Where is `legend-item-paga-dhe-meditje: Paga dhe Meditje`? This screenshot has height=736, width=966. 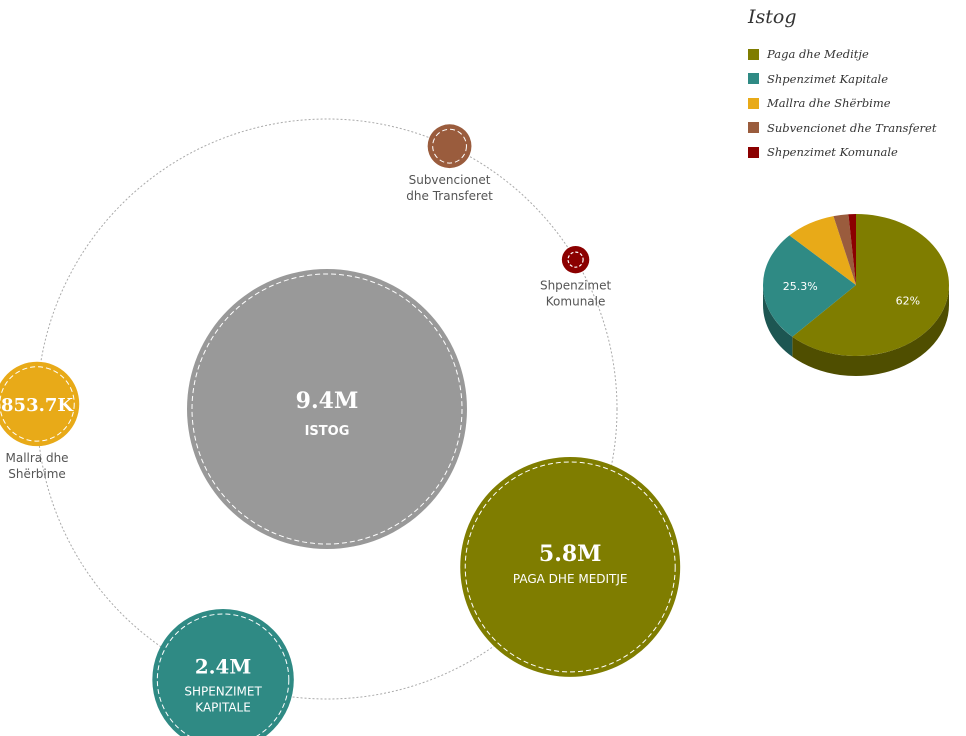
legend-item-paga-dhe-meditje: Paga dhe Meditje is located at coordinates (857, 54).